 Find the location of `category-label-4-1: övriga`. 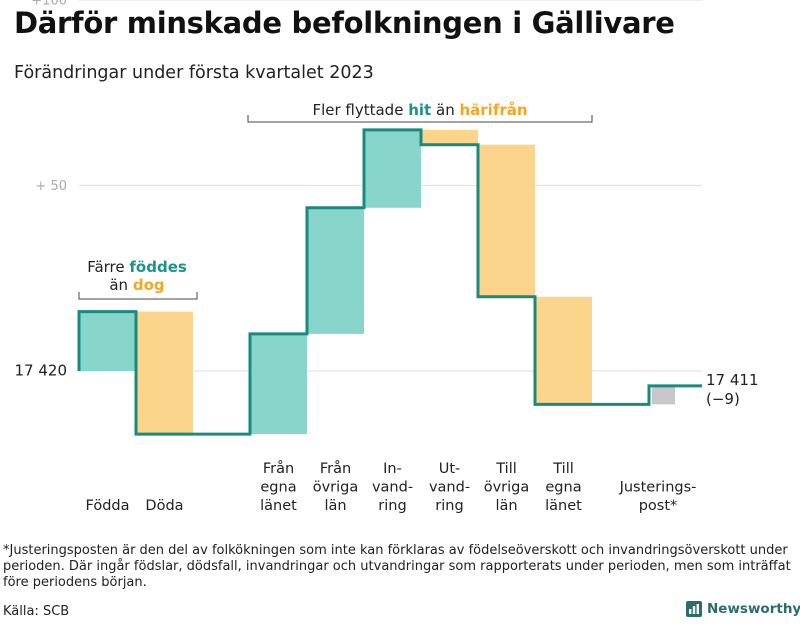

category-label-4-1: övriga is located at coordinates (336, 488).